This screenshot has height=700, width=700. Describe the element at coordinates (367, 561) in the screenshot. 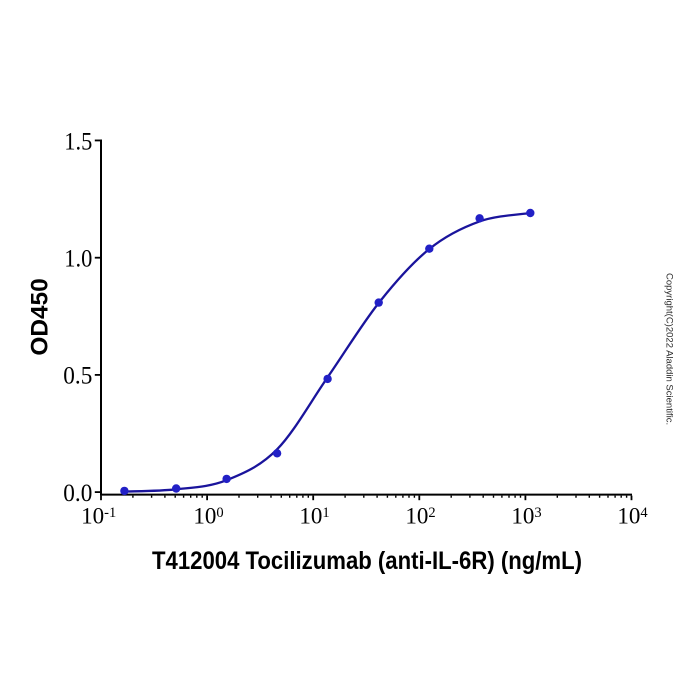

I see `svg-text:T412004 Tocilizumab (anti-IL-6: T412004 Tocilizumab (anti-IL-6R) (ng/mL)` at that location.